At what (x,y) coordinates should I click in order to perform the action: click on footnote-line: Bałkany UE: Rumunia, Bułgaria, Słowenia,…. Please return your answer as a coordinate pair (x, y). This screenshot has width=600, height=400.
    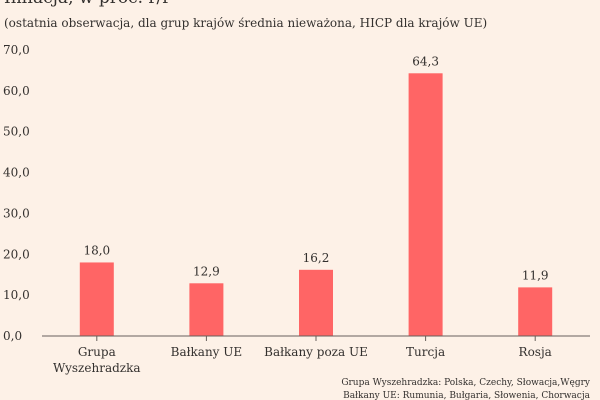
    Looking at the image, I should click on (466, 395).